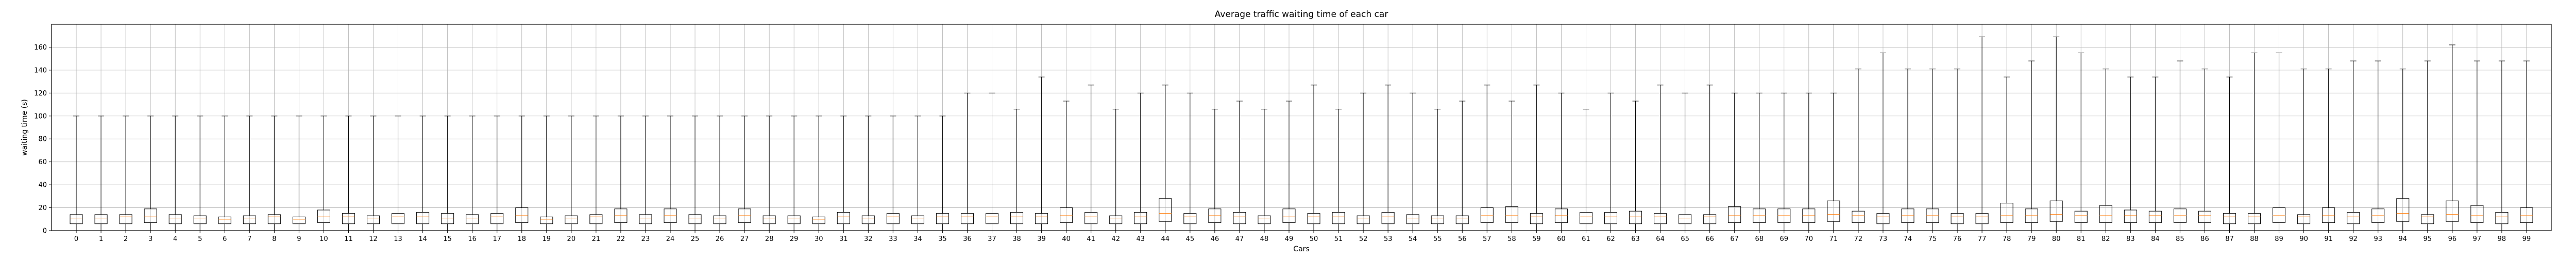 This screenshot has height=258, width=2576. I want to click on y-tick-label: 160, so click(40, 48).